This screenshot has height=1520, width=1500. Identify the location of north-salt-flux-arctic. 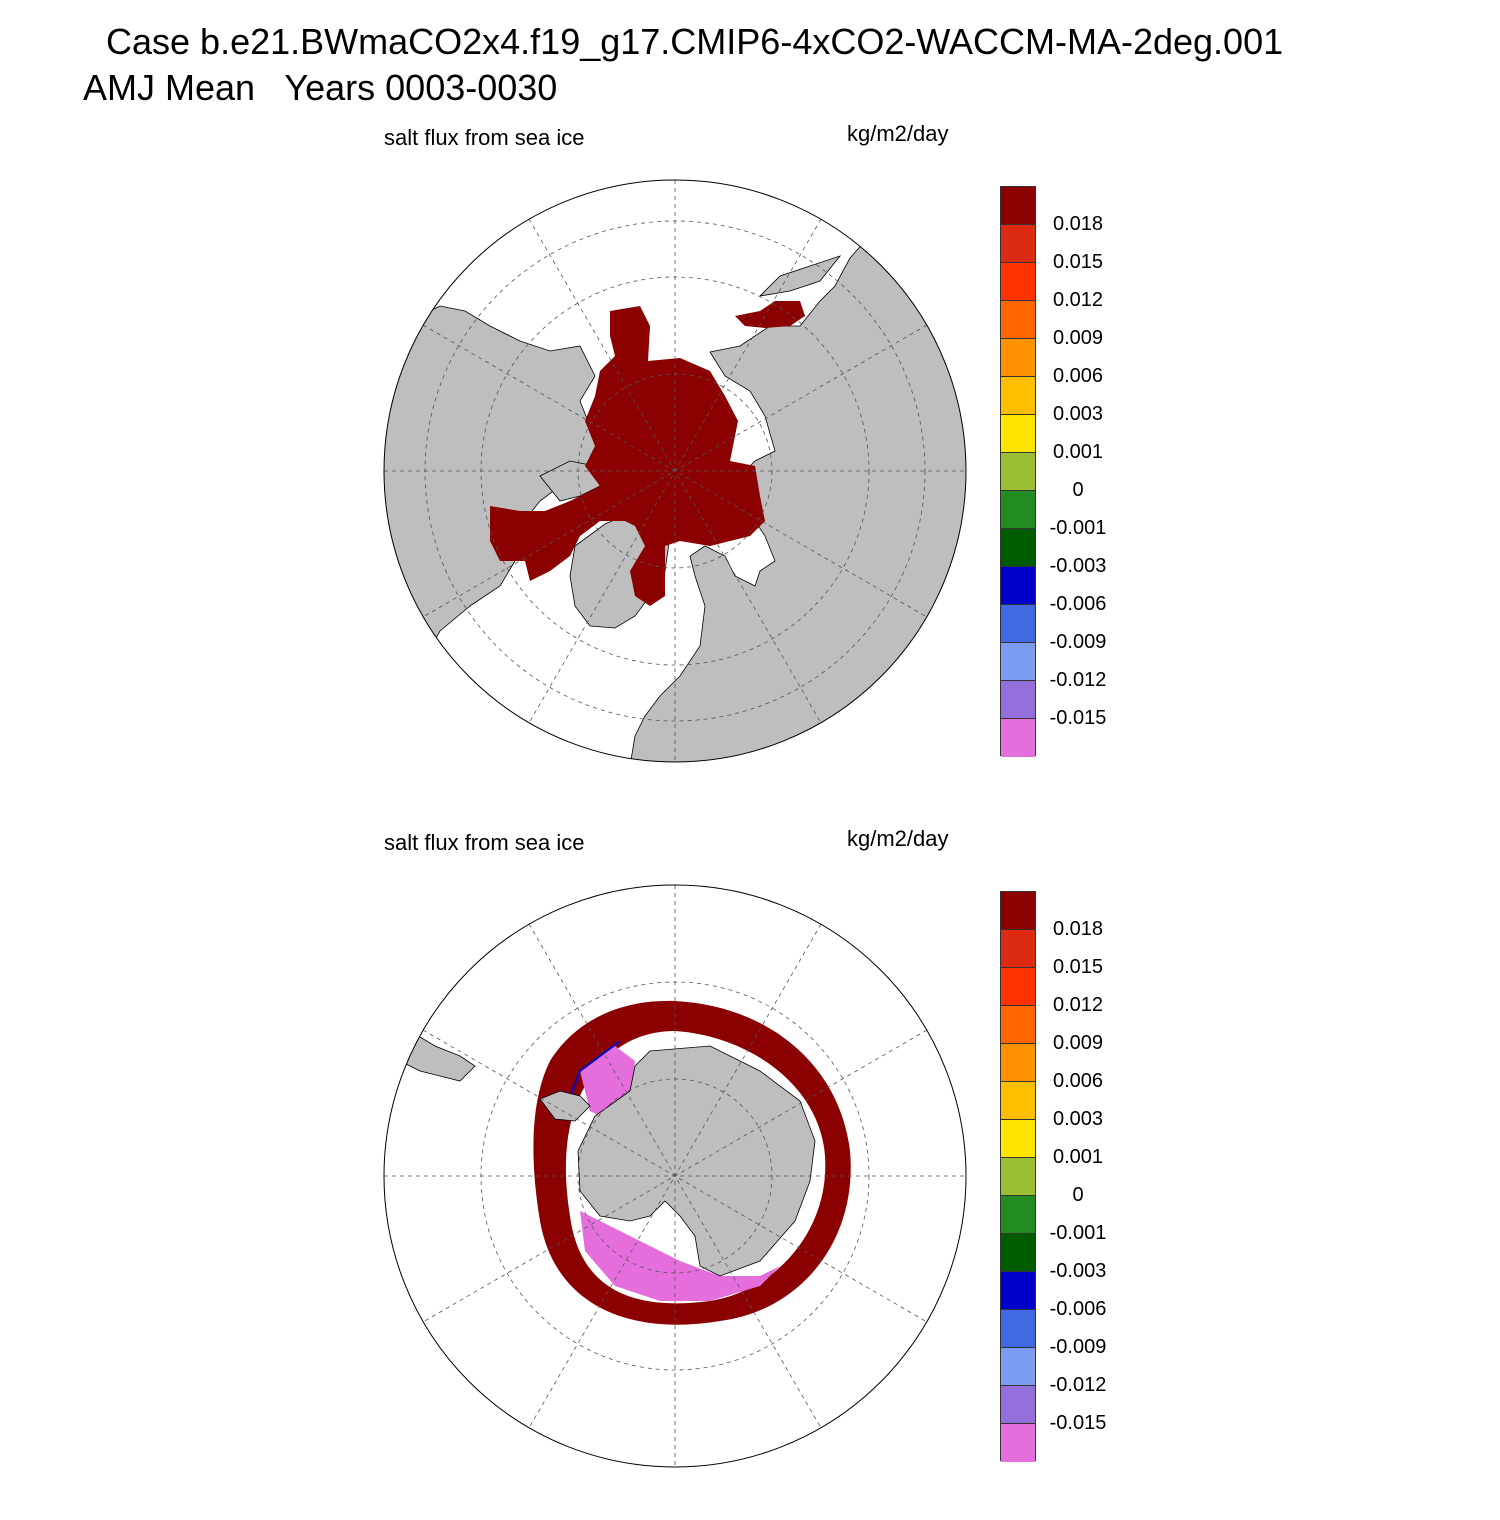
(627, 456).